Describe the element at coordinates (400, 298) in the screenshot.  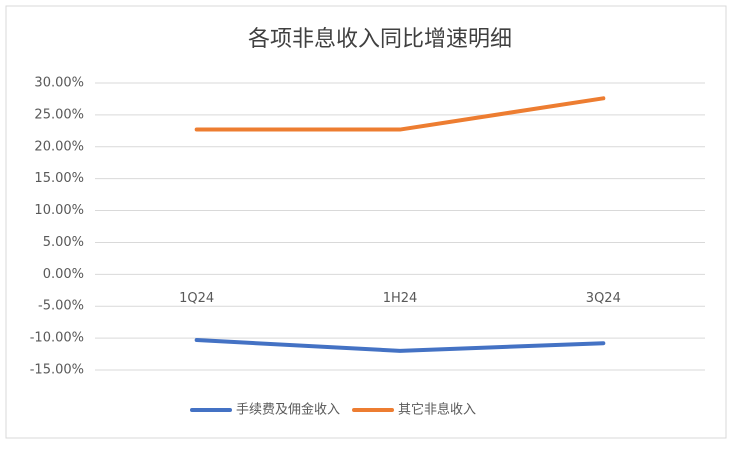
I see `x-tick-label: 1H24` at that location.